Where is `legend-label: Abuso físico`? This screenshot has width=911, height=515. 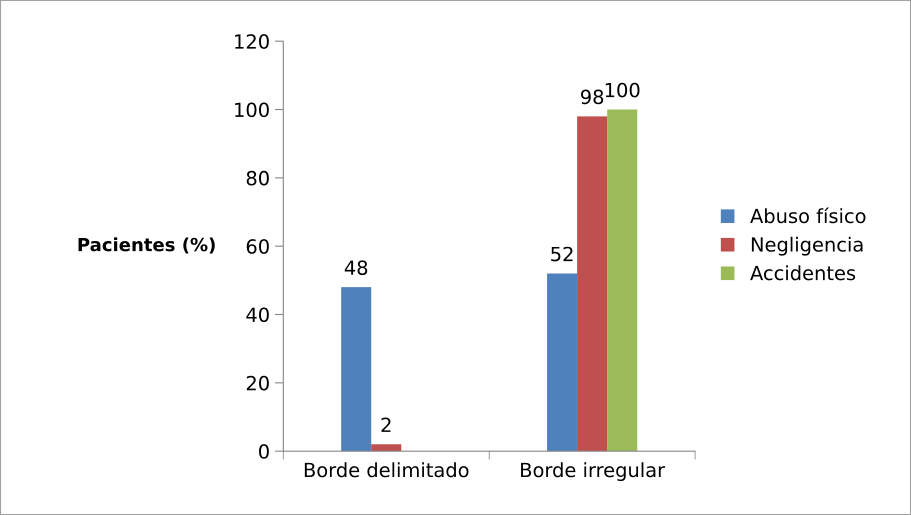 legend-label: Abuso físico is located at coordinates (808, 215).